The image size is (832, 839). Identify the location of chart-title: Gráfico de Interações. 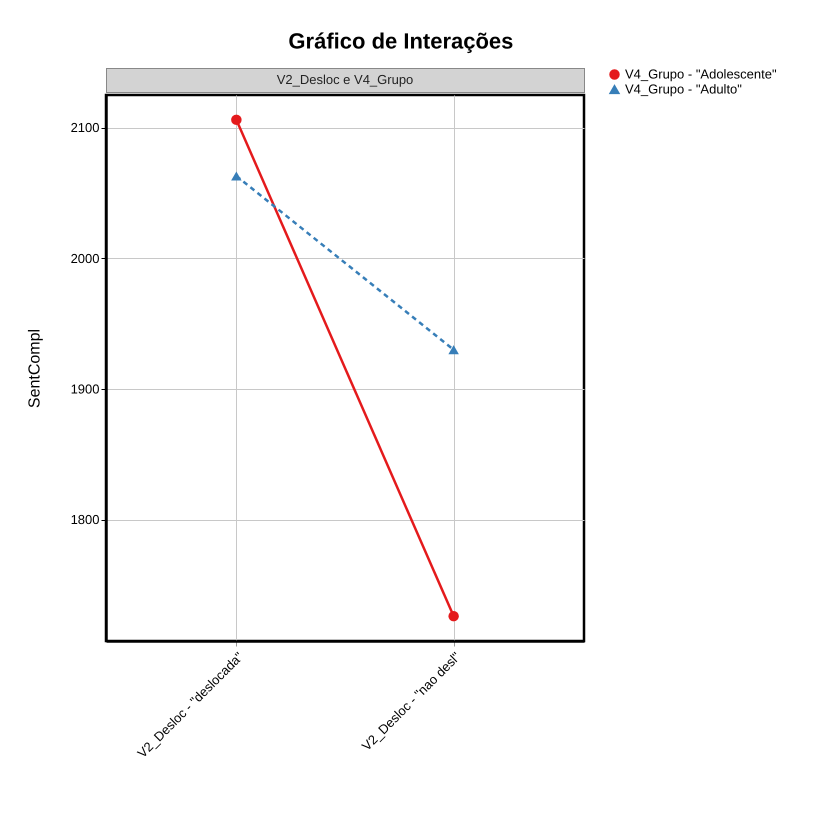
(401, 41).